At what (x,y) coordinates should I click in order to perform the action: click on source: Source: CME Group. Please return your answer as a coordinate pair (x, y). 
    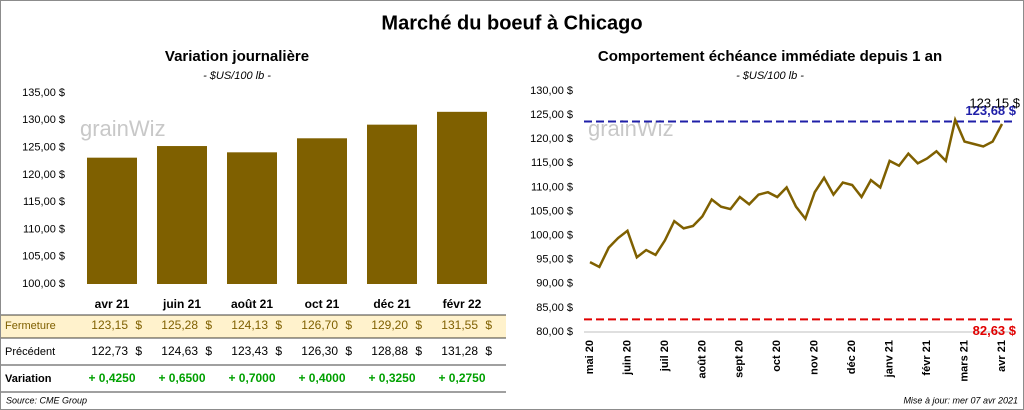
    Looking at the image, I should click on (46, 400).